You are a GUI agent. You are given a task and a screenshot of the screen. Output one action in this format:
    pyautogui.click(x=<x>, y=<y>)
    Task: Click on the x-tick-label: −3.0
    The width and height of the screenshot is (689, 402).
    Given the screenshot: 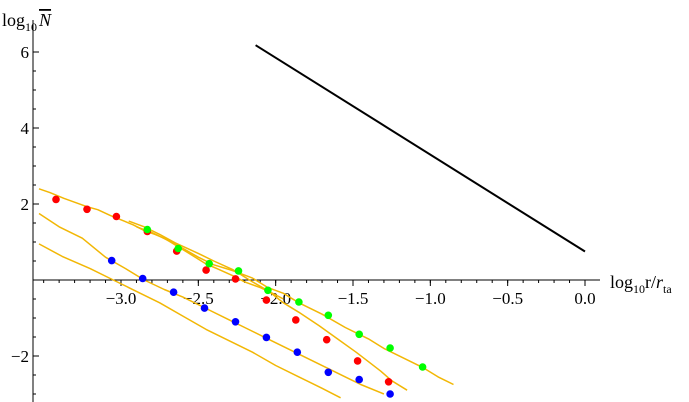 What is the action you would take?
    pyautogui.click(x=121, y=298)
    